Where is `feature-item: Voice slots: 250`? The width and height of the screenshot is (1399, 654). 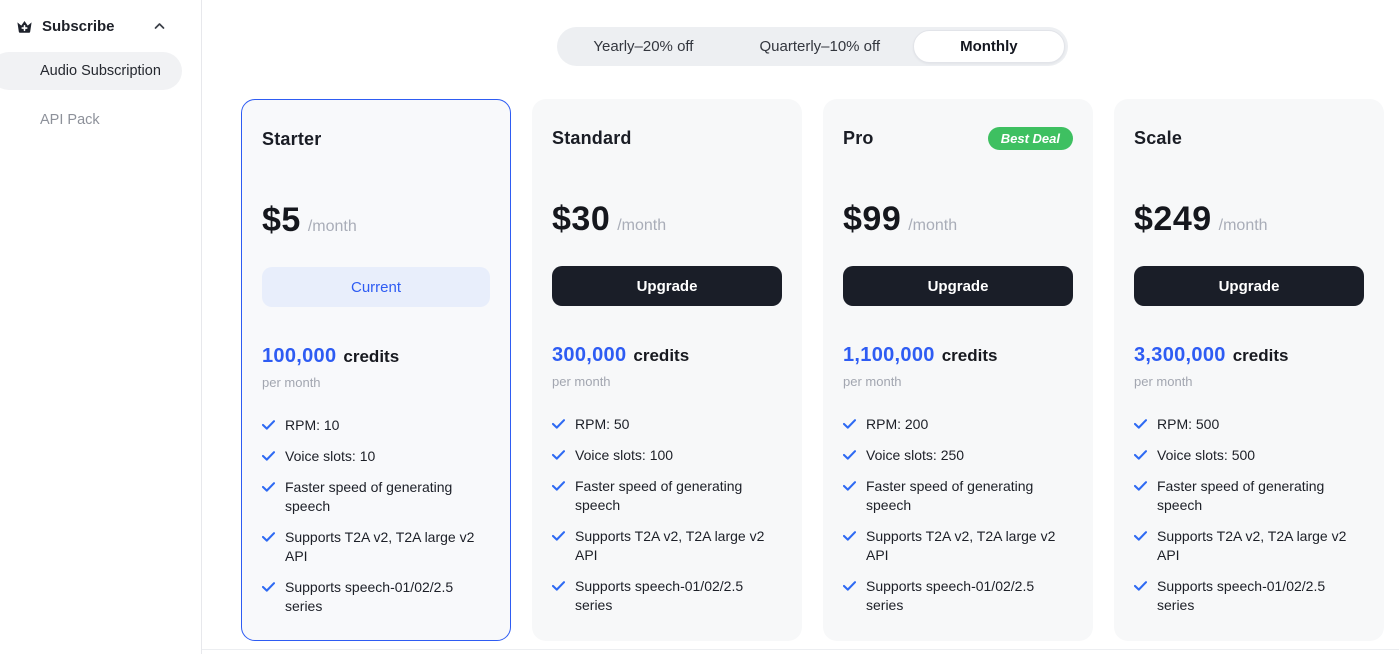
feature-item: Voice slots: 250 is located at coordinates (958, 455).